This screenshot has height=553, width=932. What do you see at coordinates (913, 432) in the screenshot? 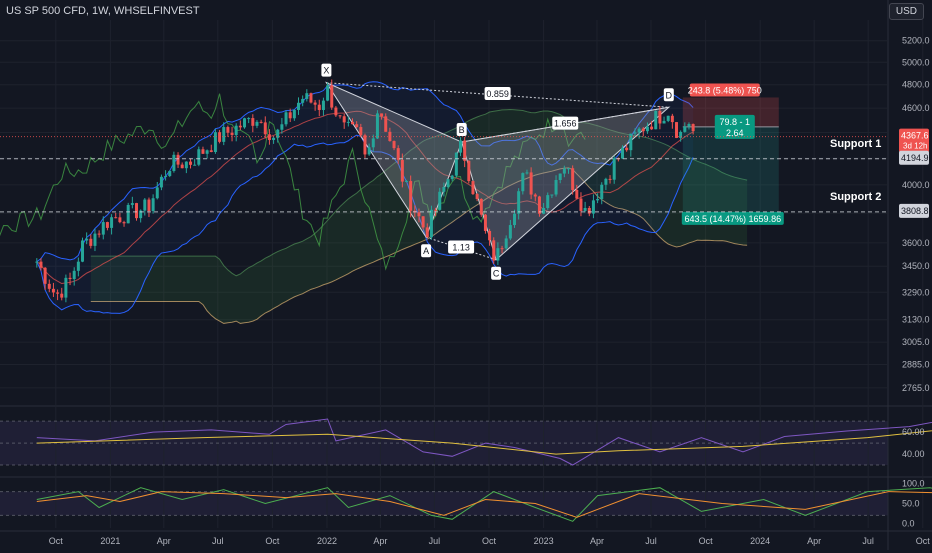
I see `rsi-tick-label: 60.00` at bounding box center [913, 432].